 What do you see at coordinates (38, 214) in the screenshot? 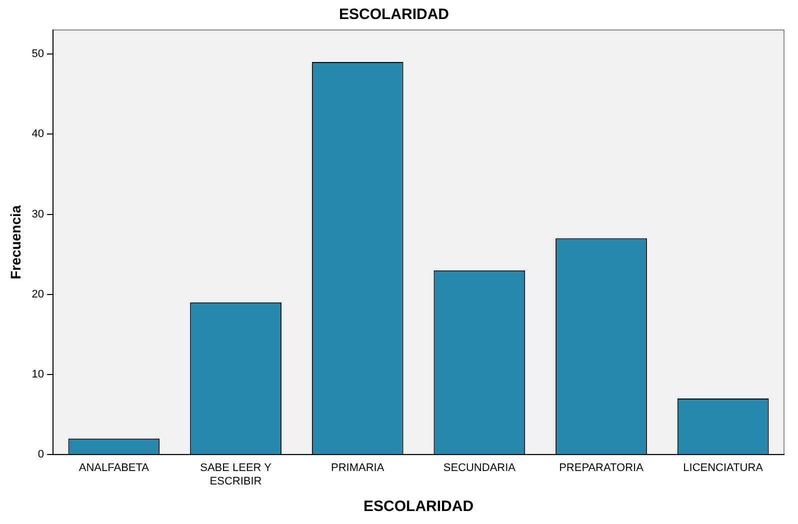
I see `y-tick-label: 30` at bounding box center [38, 214].